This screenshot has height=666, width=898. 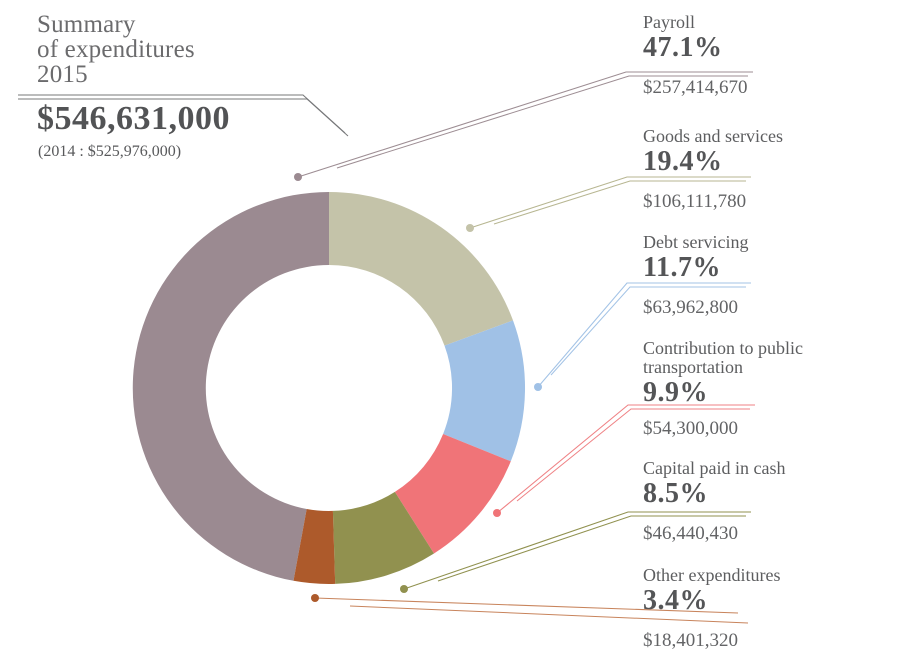 I want to click on amount-value: $18,401,320, so click(x=690, y=640).